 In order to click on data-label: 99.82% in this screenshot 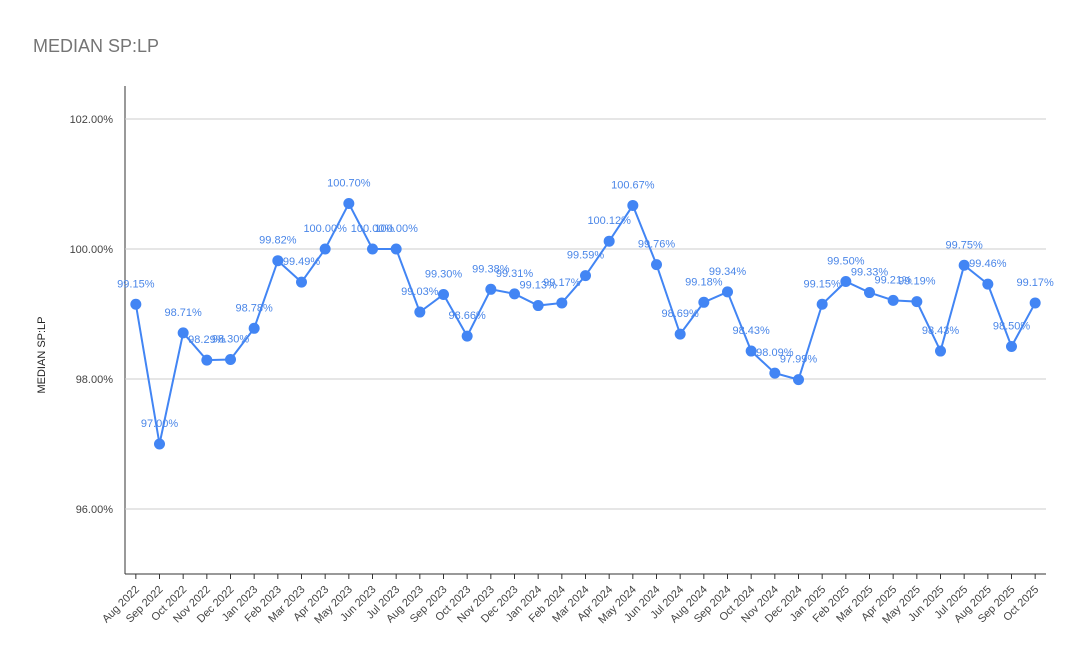, I will do `click(278, 241)`.